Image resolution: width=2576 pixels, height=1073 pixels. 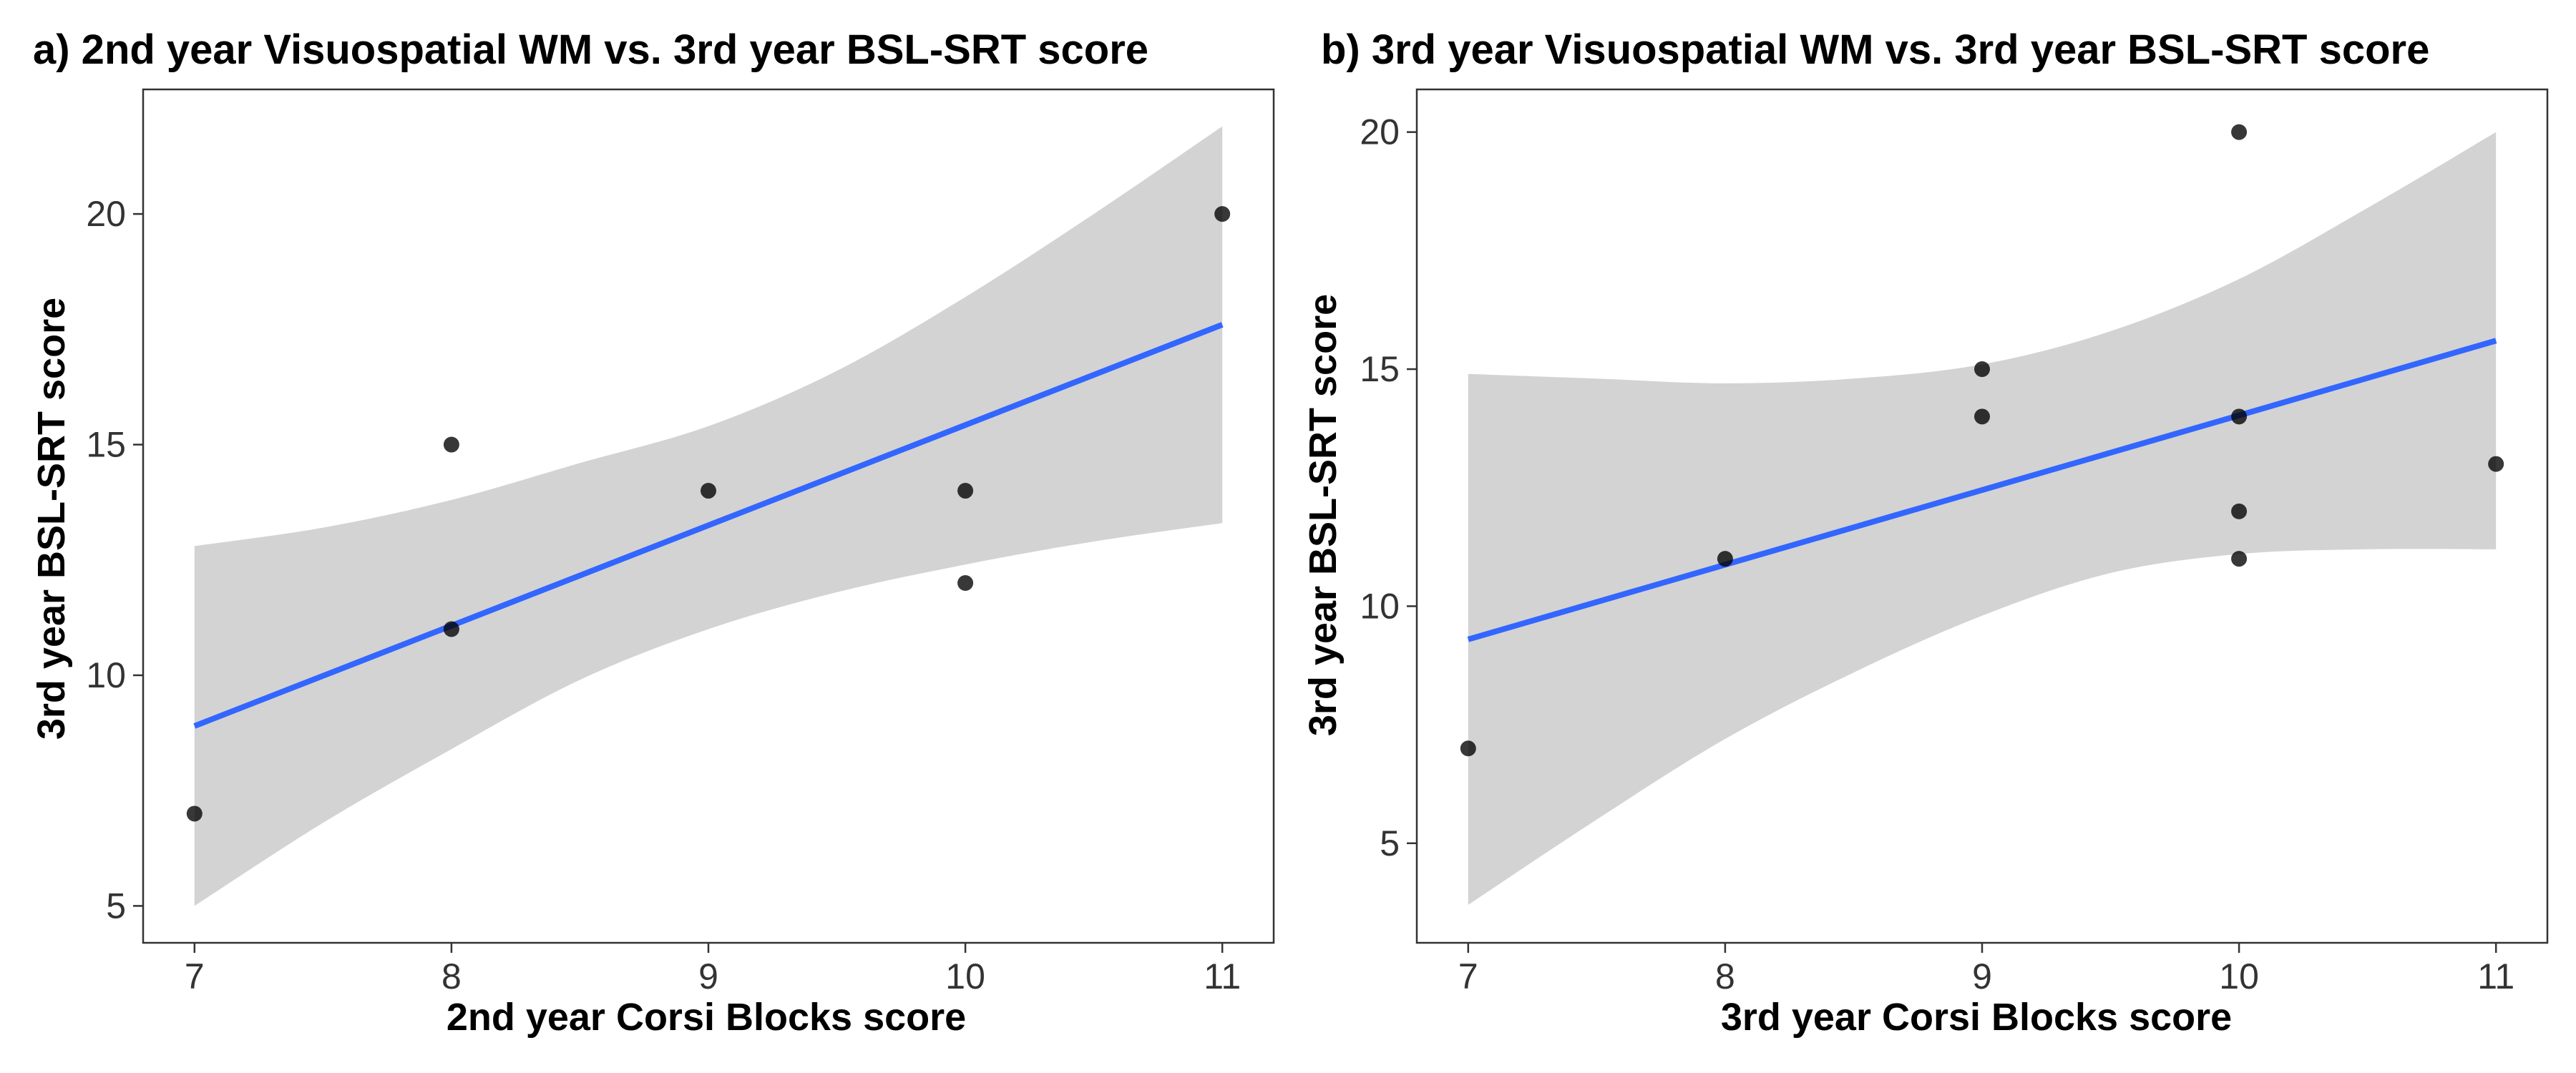 What do you see at coordinates (2495, 976) in the screenshot?
I see `panel-b-x-tick-label-11: 11` at bounding box center [2495, 976].